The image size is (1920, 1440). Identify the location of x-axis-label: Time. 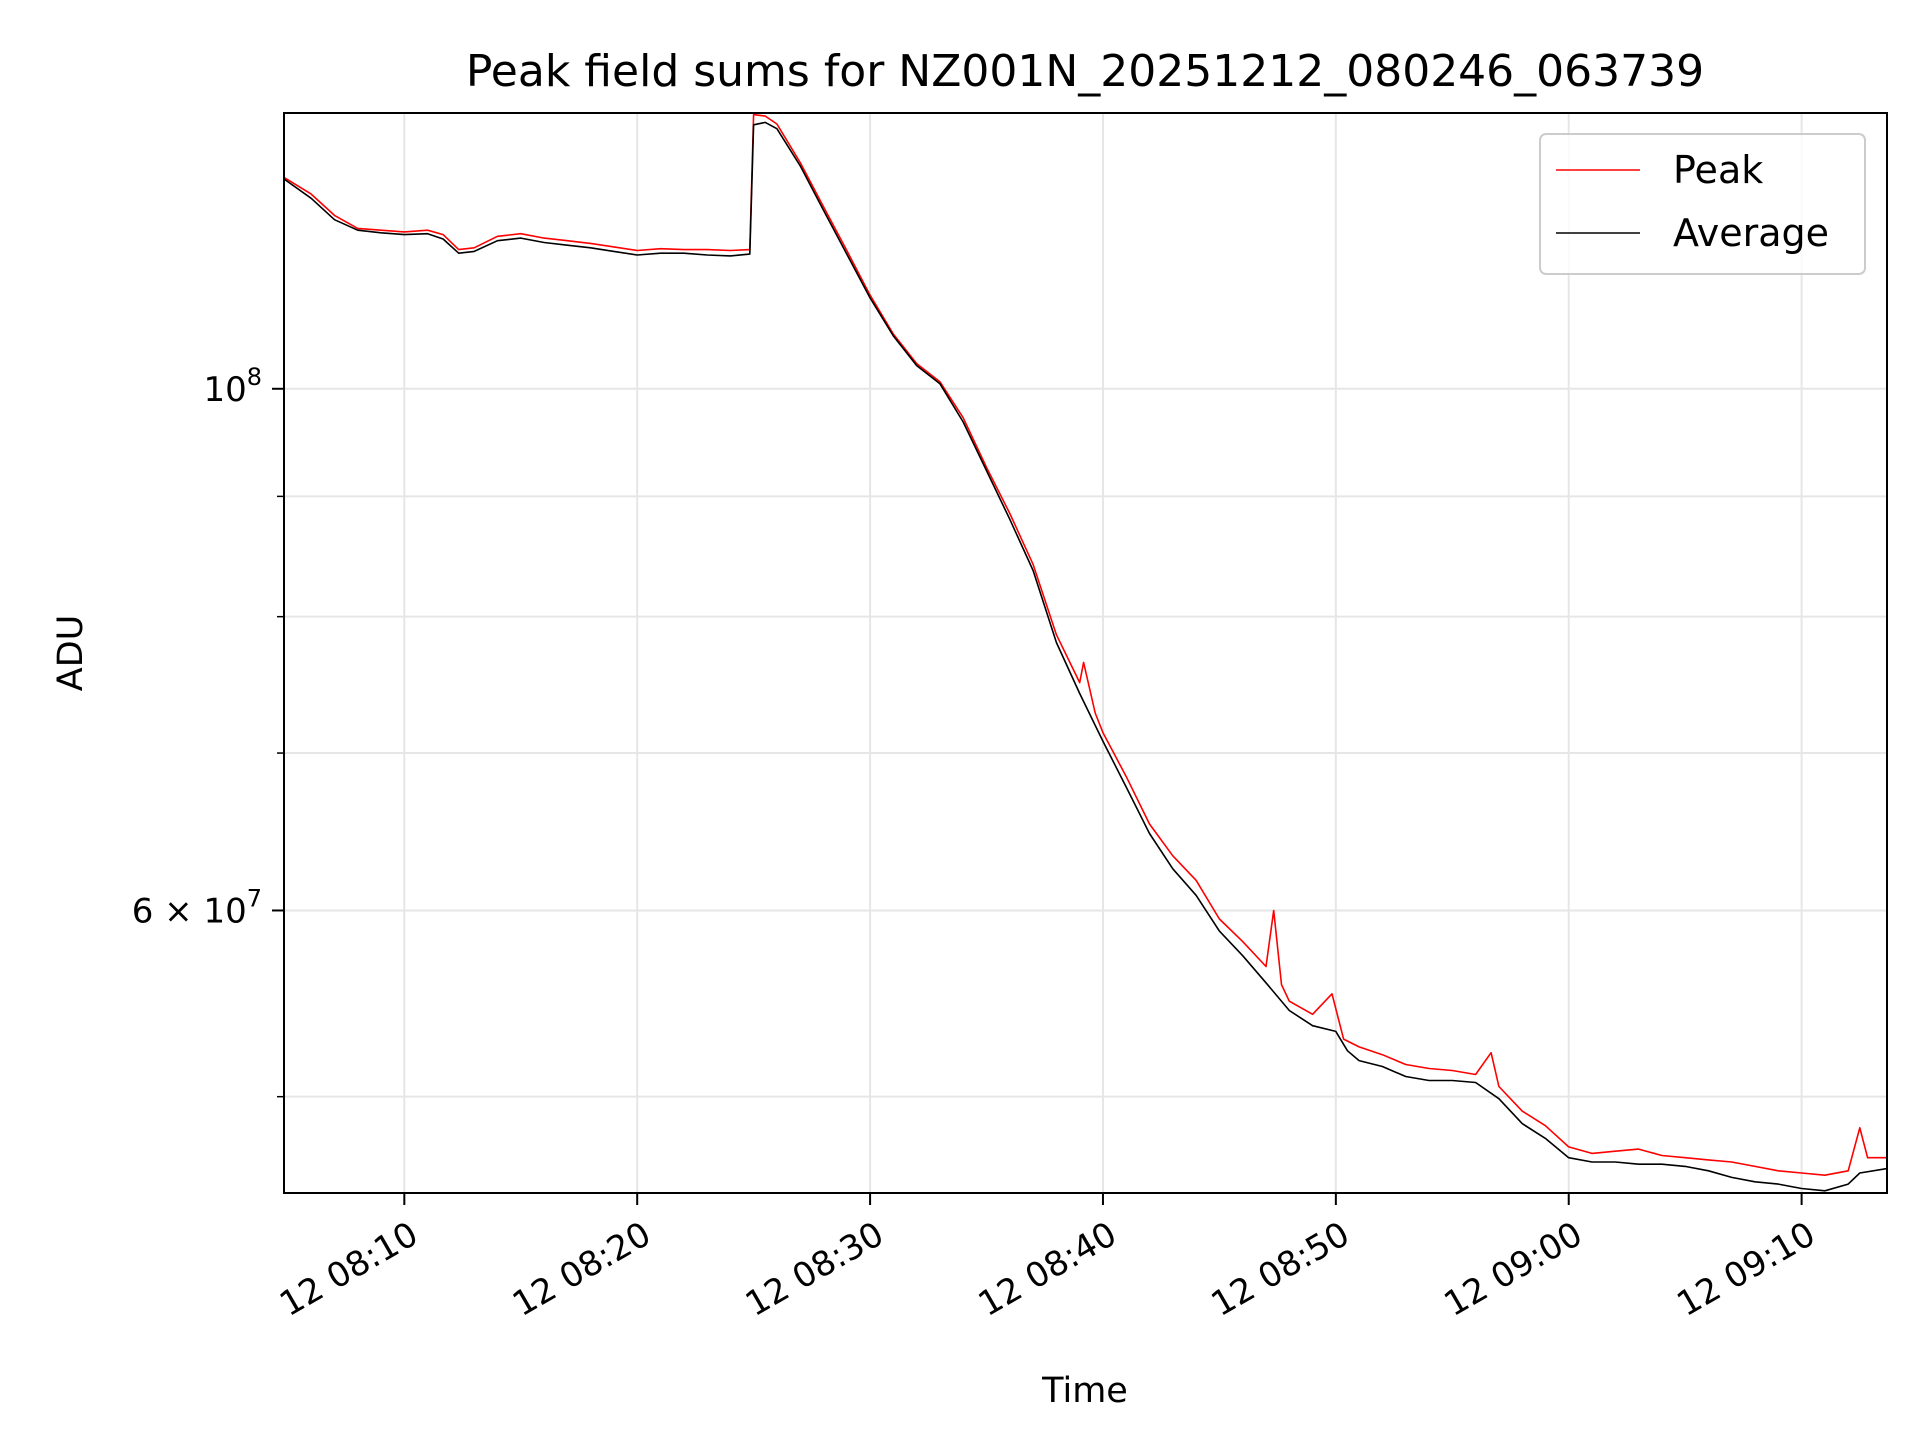
(1084, 1391).